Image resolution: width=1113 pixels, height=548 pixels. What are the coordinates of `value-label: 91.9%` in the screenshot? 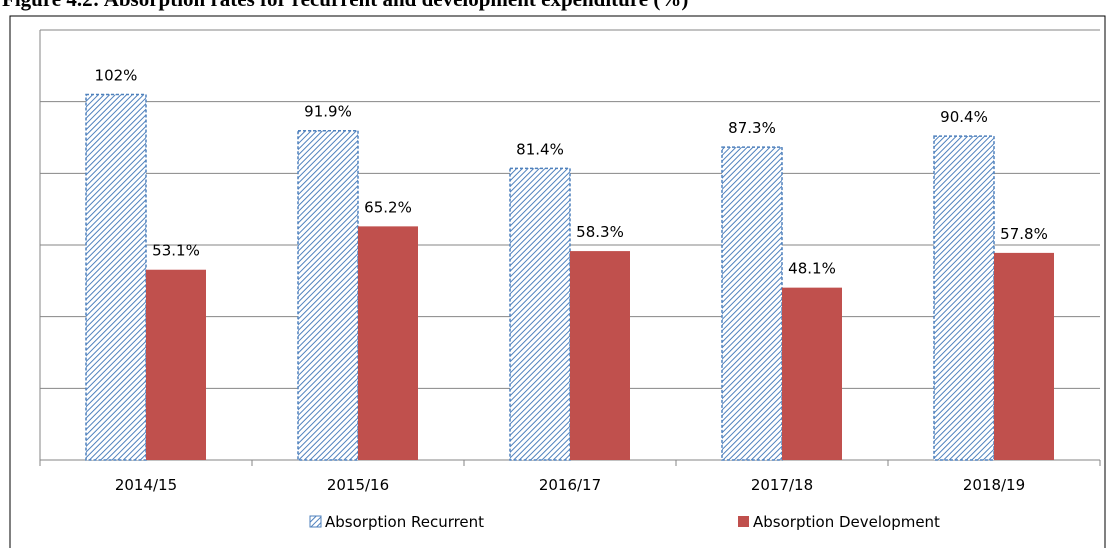 It's located at (328, 112).